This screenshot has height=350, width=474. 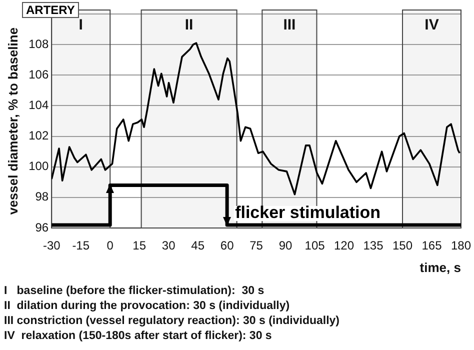 What do you see at coordinates (42, 227) in the screenshot?
I see `y-tick-label: 96` at bounding box center [42, 227].